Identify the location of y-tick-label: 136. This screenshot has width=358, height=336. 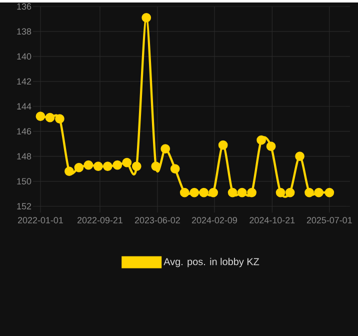
(24, 6).